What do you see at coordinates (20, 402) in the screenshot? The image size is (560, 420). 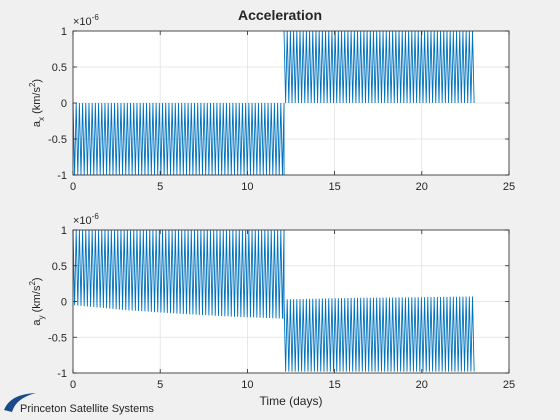 I see `logo-swoosh-icon` at bounding box center [20, 402].